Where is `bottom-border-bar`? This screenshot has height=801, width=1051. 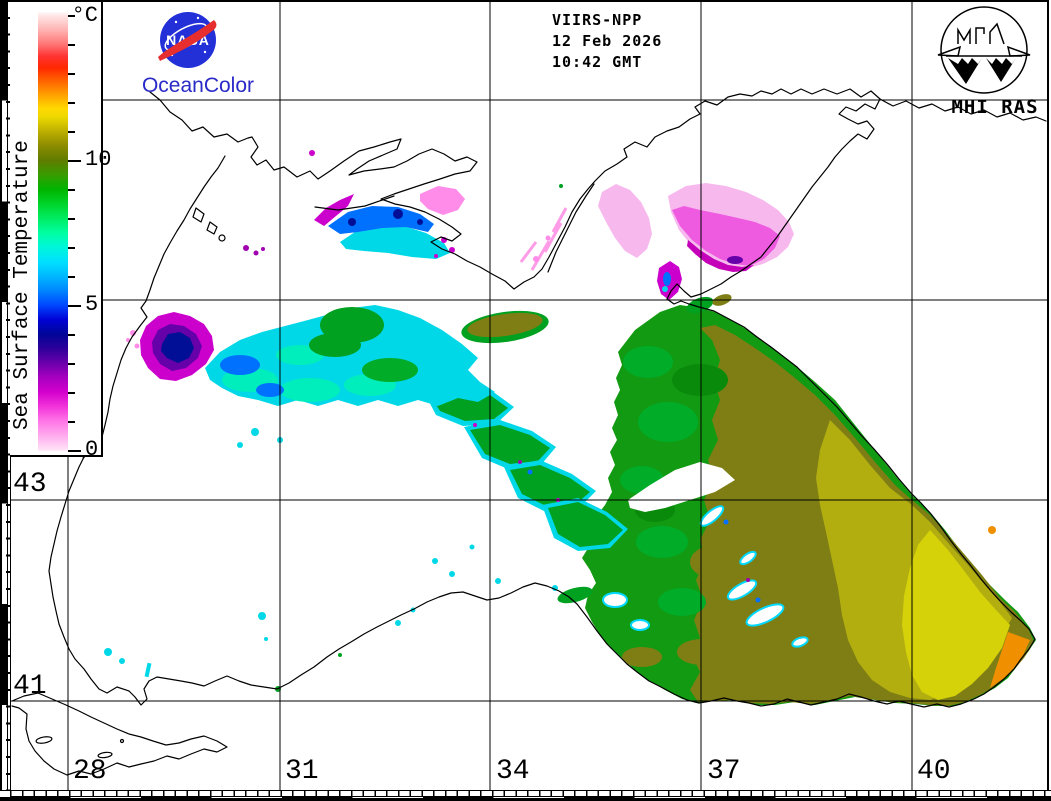 bottom-border-bar is located at coordinates (525, 799).